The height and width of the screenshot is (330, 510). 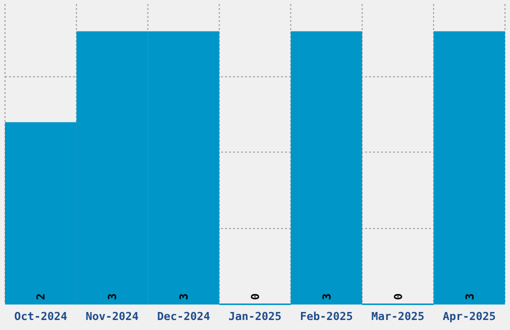 What do you see at coordinates (255, 316) in the screenshot?
I see `x-tick-label: Jan-2025` at bounding box center [255, 316].